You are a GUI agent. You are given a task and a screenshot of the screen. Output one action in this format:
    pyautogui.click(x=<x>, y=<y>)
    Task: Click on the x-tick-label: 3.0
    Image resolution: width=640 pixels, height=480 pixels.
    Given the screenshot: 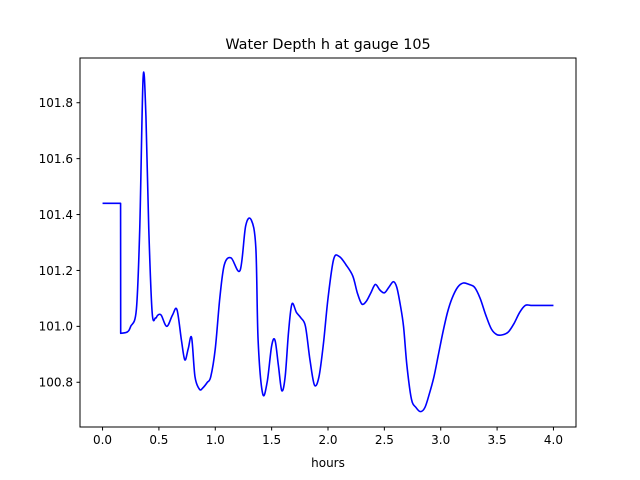 What is the action you would take?
    pyautogui.click(x=440, y=440)
    